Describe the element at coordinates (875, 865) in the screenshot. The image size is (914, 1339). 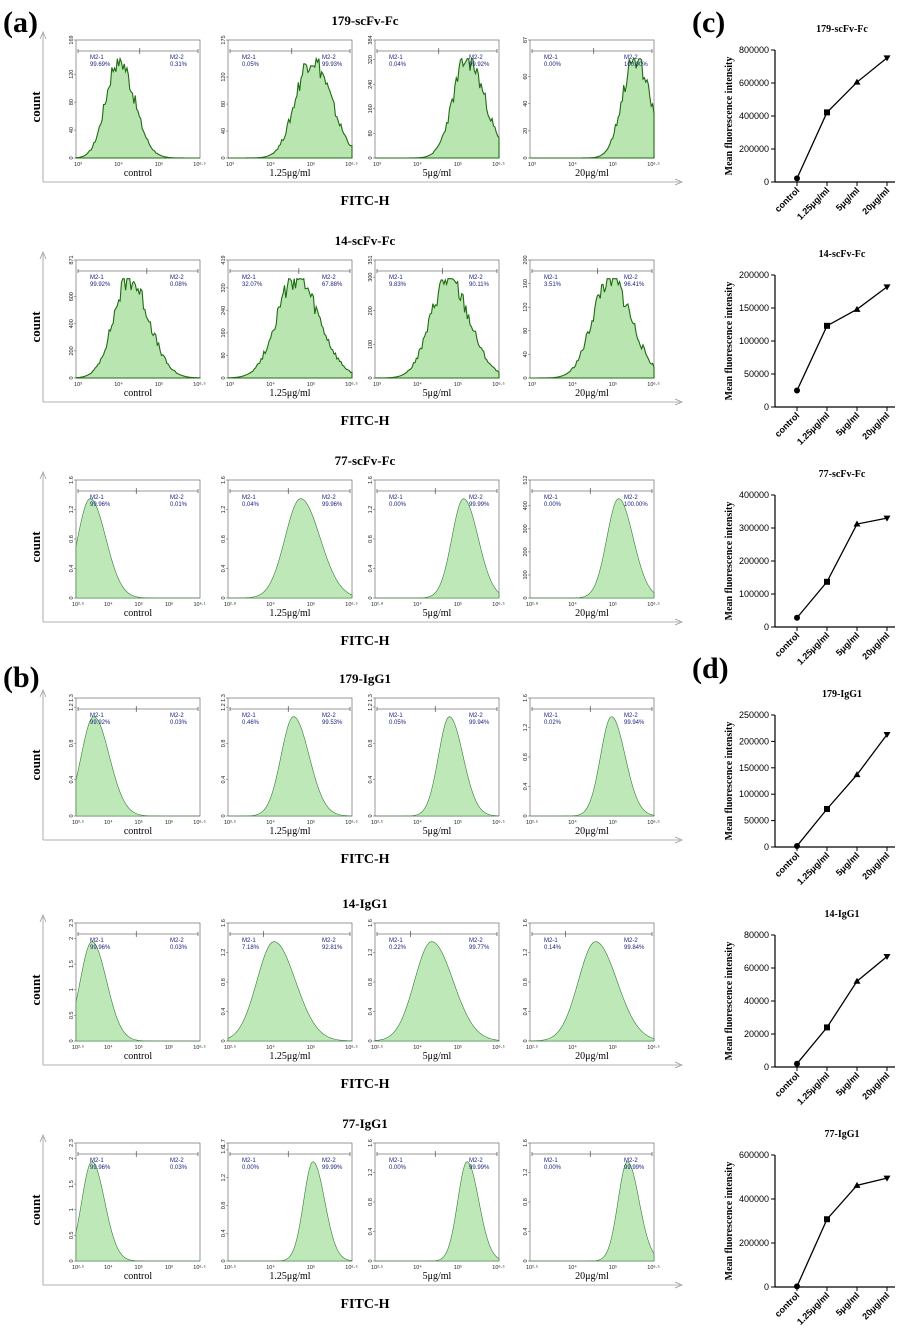
I see `mfi-category-label: 20μg/ml` at that location.